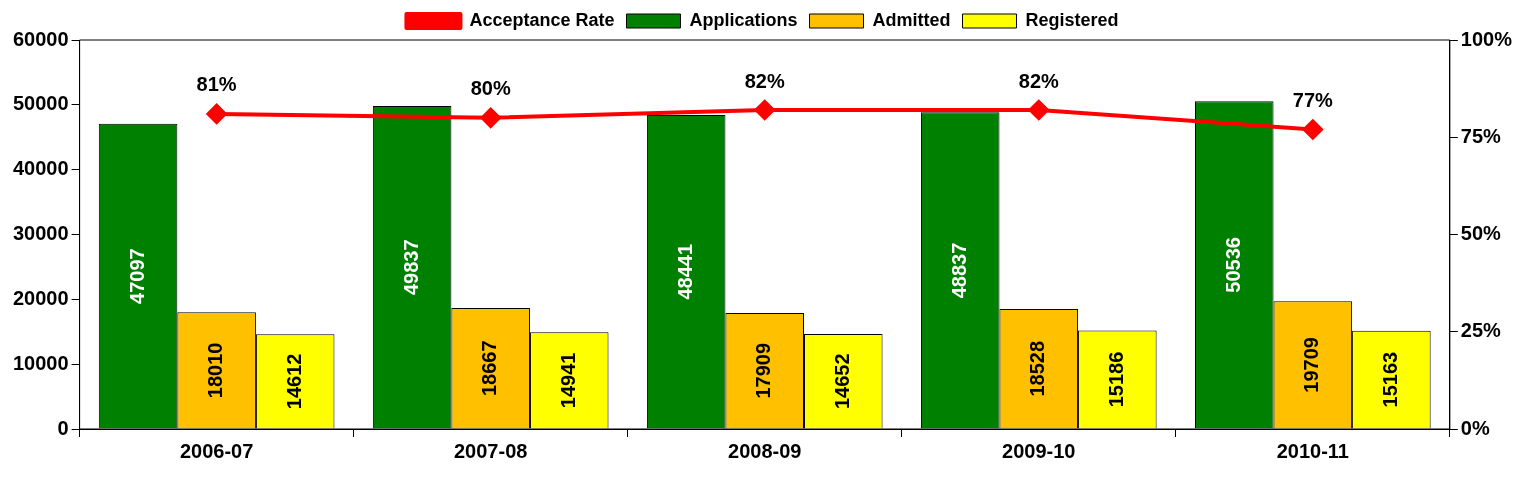  What do you see at coordinates (1475, 427) in the screenshot?
I see `y2-tick-label: 0%` at bounding box center [1475, 427].